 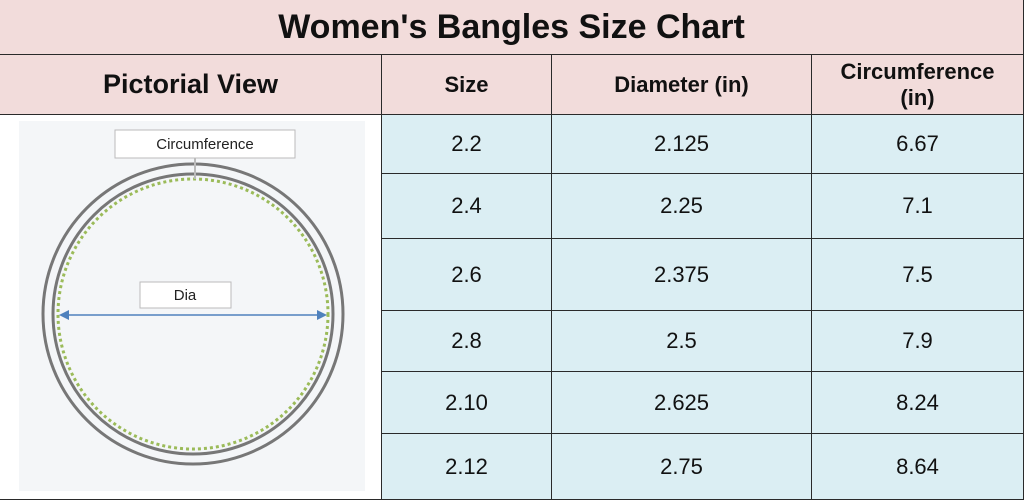 I want to click on table-cell: 2.5, so click(x=682, y=341).